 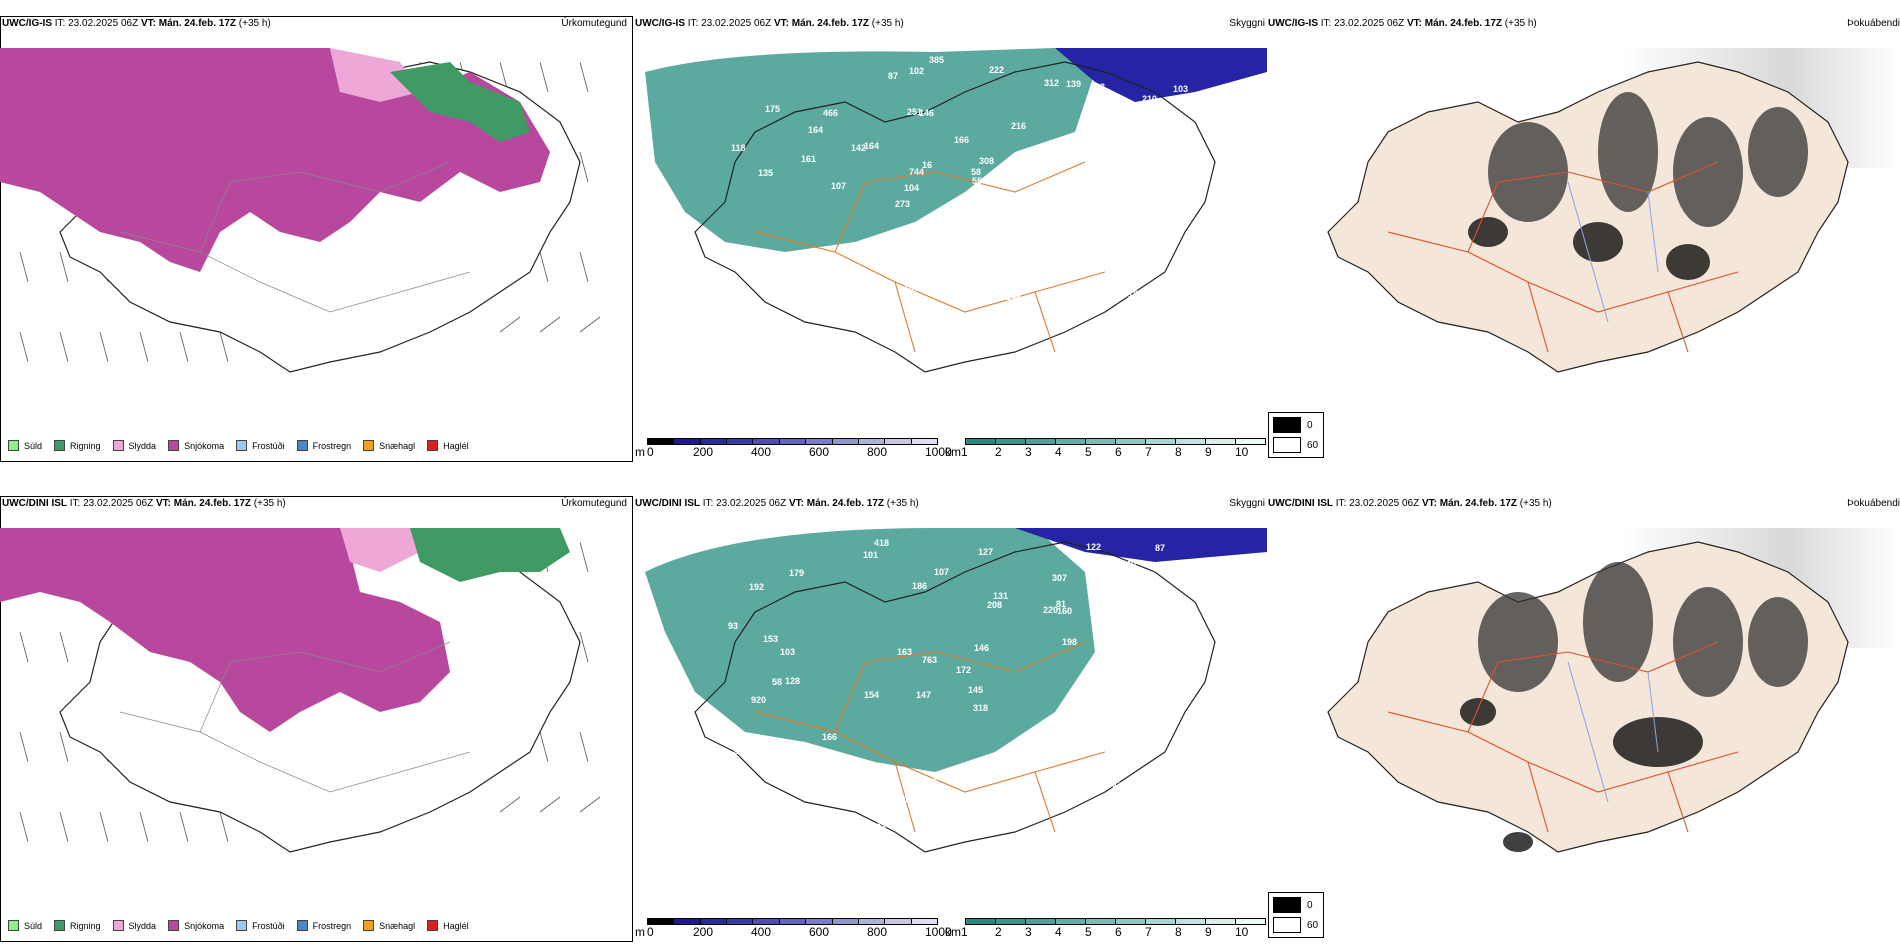 What do you see at coordinates (25, 925) in the screenshot?
I see `precip-legend-item: Súld` at bounding box center [25, 925].